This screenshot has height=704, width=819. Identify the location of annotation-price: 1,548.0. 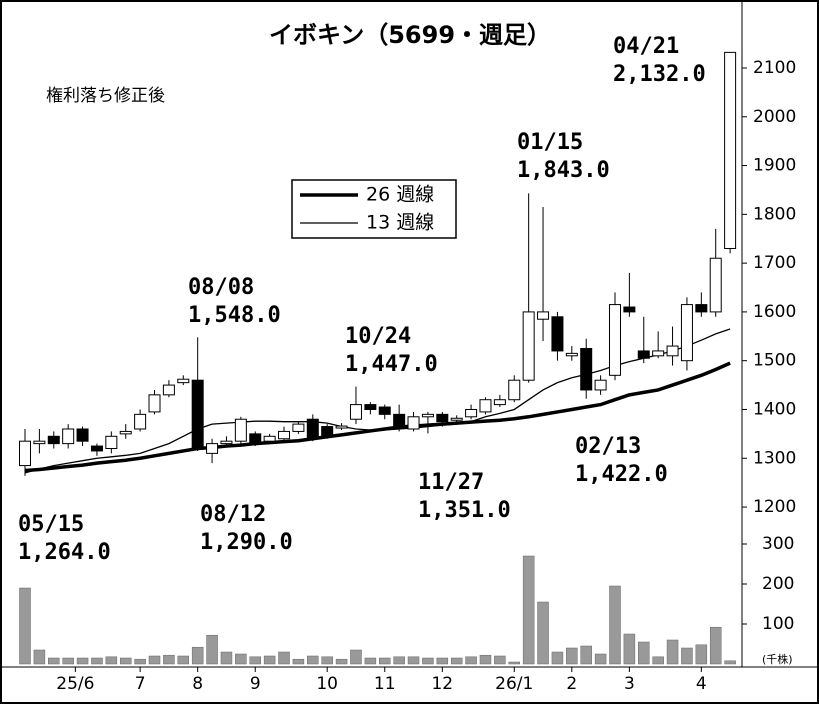
(234, 315).